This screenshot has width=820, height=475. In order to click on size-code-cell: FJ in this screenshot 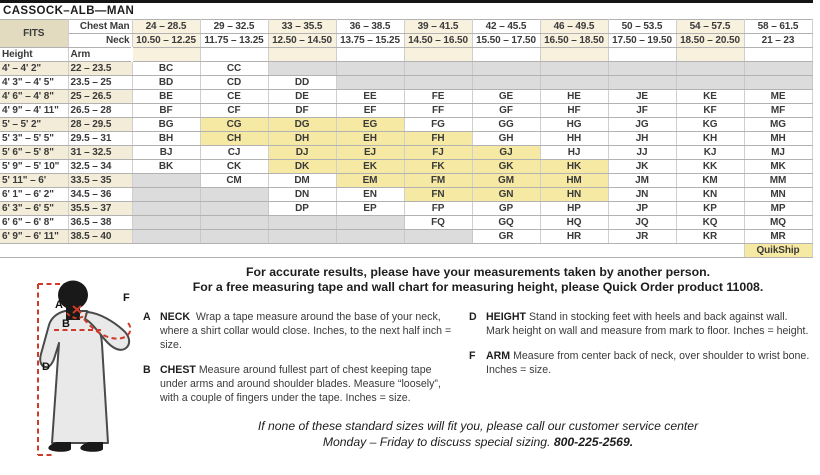, I will do `click(438, 152)`.